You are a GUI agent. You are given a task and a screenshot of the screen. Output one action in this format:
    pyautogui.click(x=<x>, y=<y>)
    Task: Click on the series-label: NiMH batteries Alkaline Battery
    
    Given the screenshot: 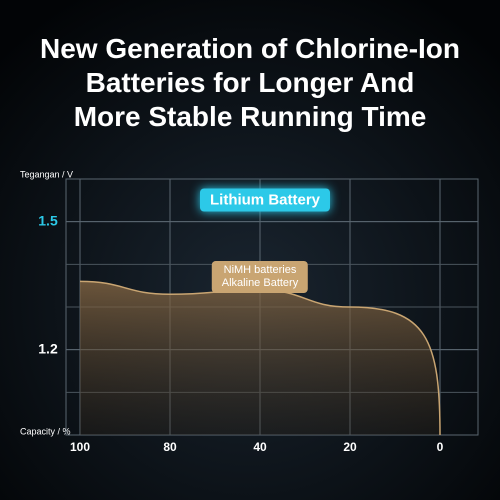 What is the action you would take?
    pyautogui.click(x=260, y=277)
    